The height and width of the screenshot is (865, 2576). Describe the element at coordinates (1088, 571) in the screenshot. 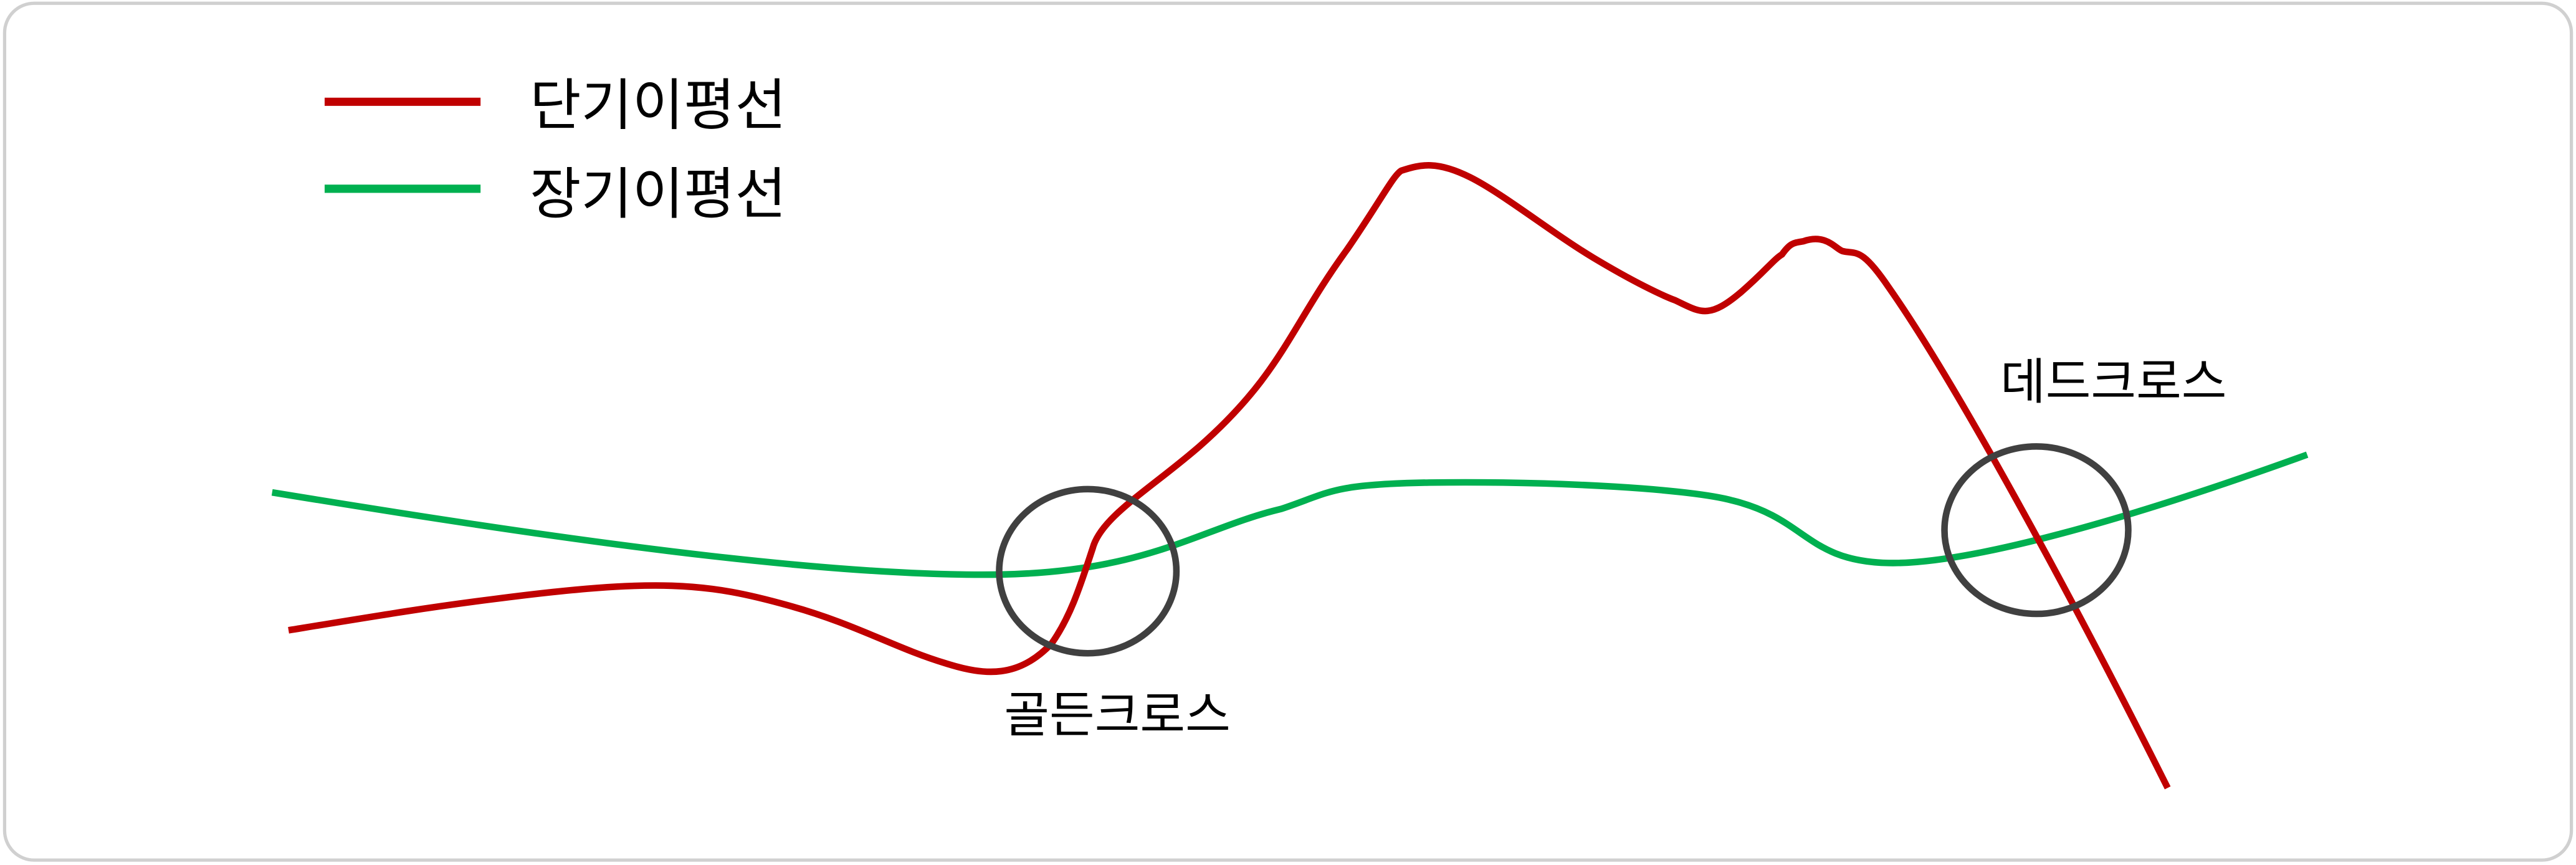

I see `golden-cross-circle` at that location.